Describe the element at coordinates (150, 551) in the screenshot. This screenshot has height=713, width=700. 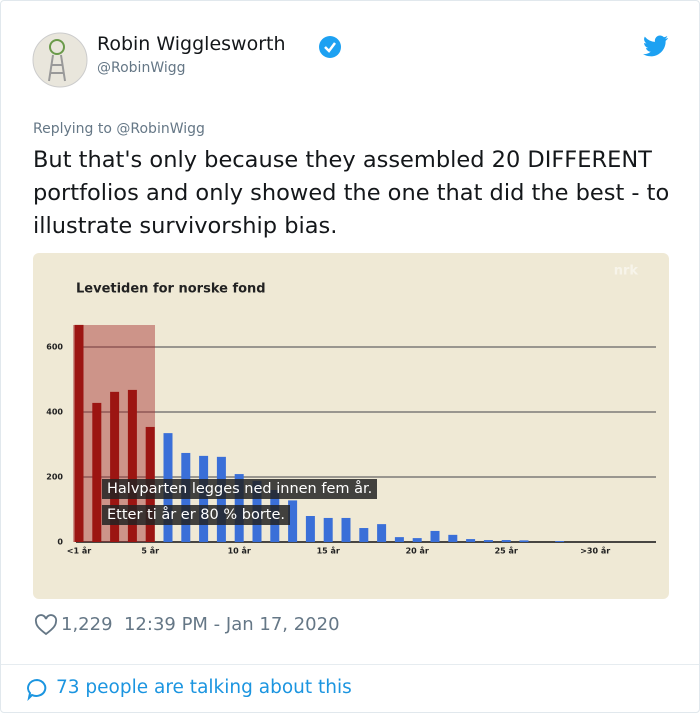
I see `x-tick-label: 5 år` at that location.